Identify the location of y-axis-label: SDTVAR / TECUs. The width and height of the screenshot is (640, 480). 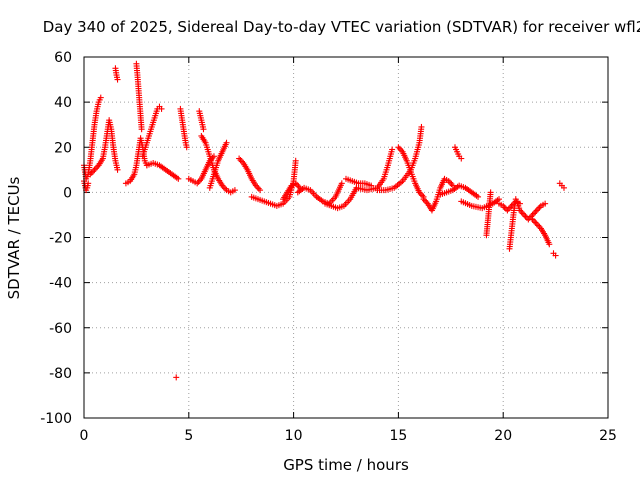
(14, 237).